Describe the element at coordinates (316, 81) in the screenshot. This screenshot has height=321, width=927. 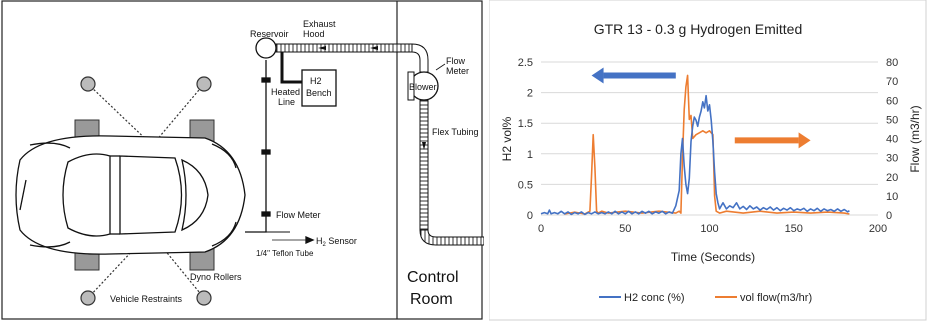
I see `label-h2-bench-1: H2` at that location.